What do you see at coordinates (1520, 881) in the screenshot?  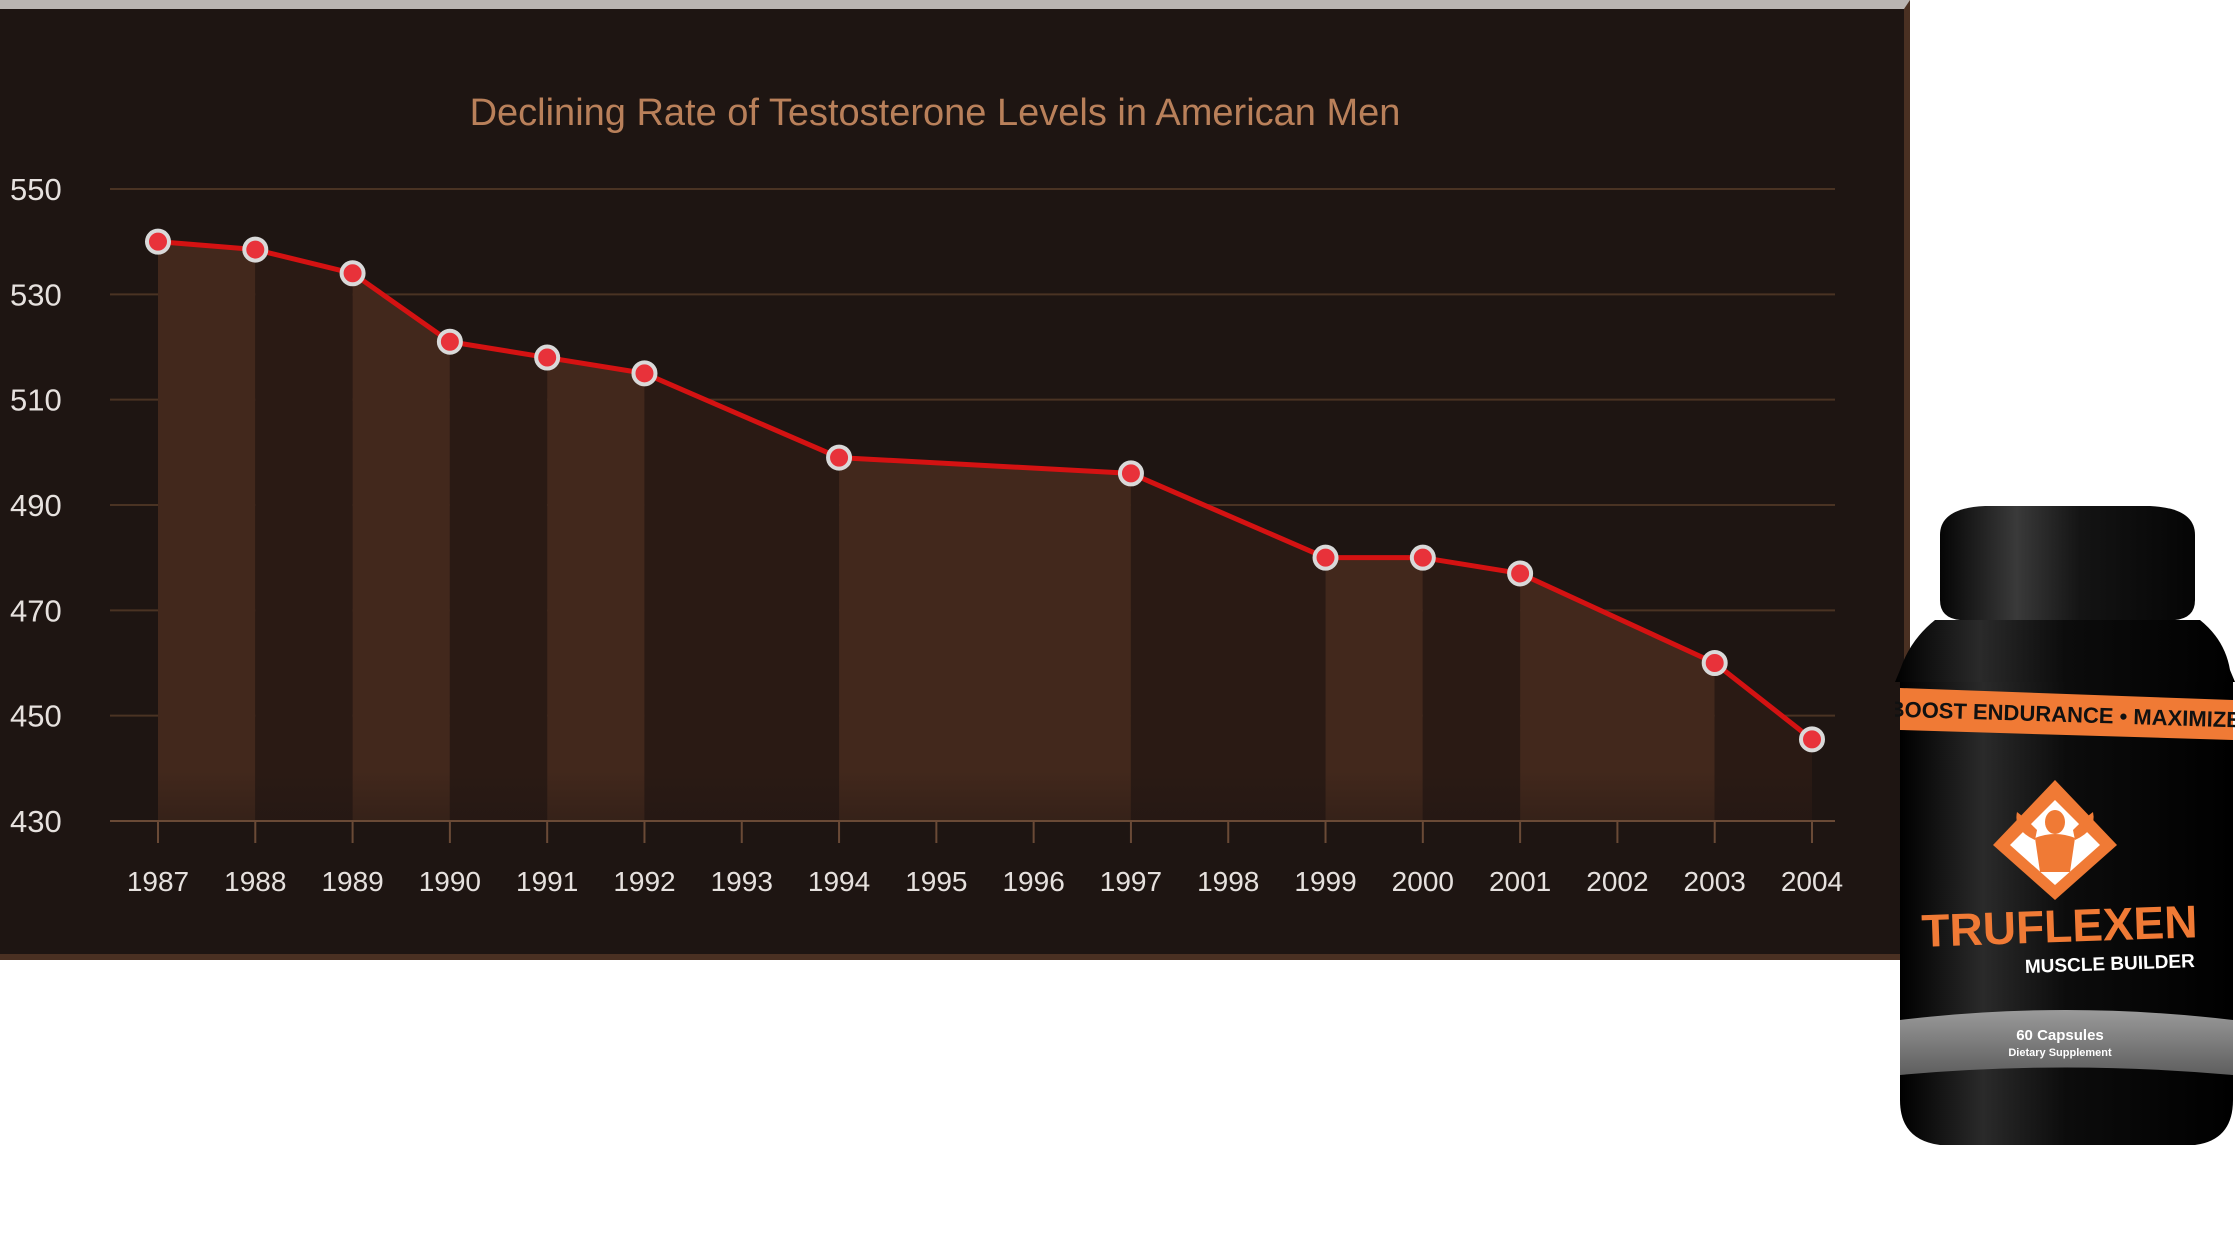 I see `x-tick-label: 2001` at bounding box center [1520, 881].